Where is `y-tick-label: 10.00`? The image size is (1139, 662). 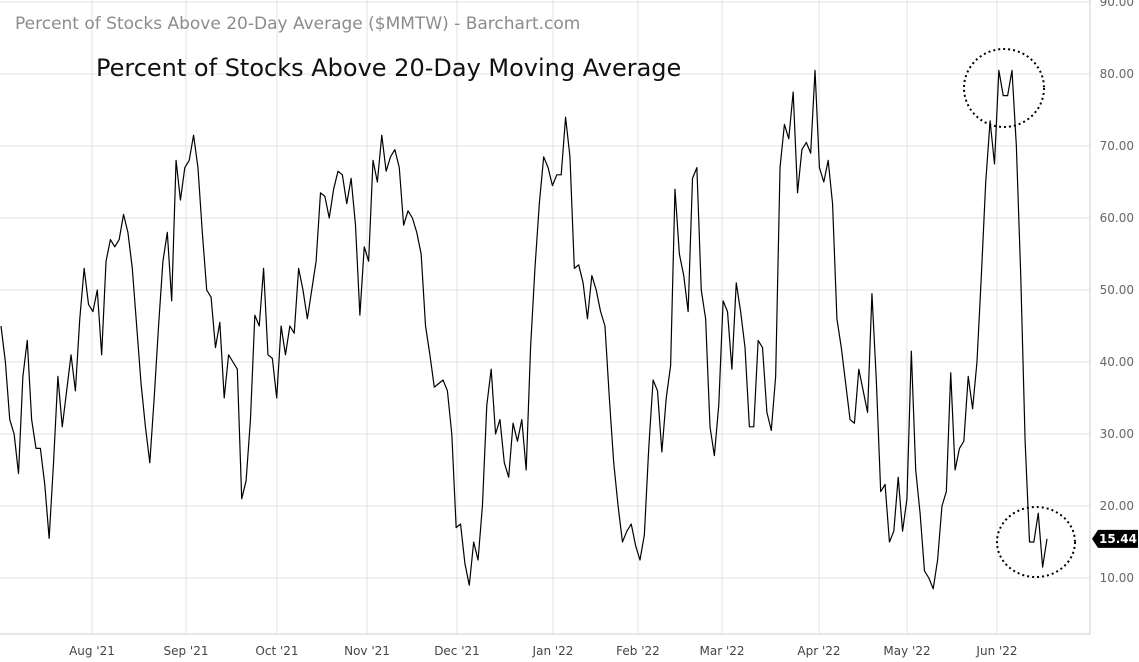 y-tick-label: 10.00 is located at coordinates (1117, 578).